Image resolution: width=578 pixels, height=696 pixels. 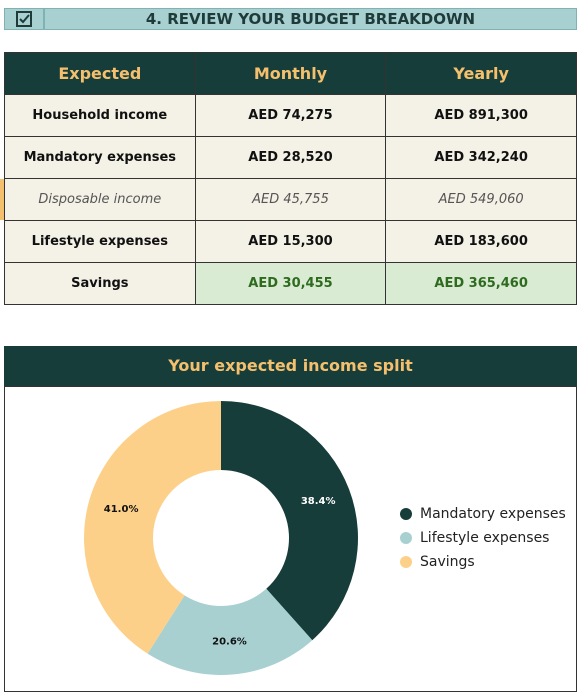 I want to click on legend-label: Lifestyle expenses, so click(x=484, y=538).